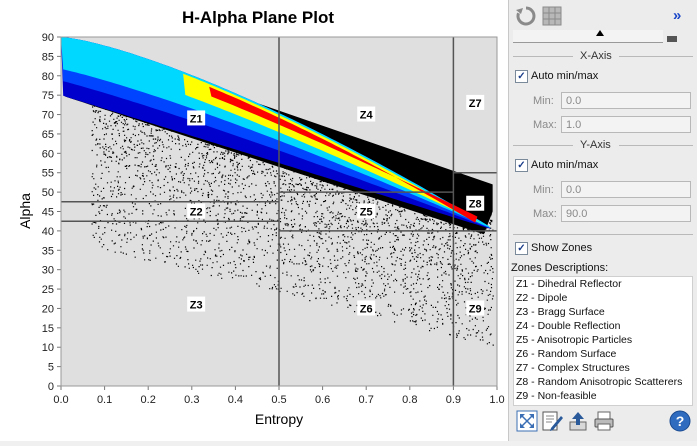  I want to click on x-tick-label: 0.2, so click(148, 400).